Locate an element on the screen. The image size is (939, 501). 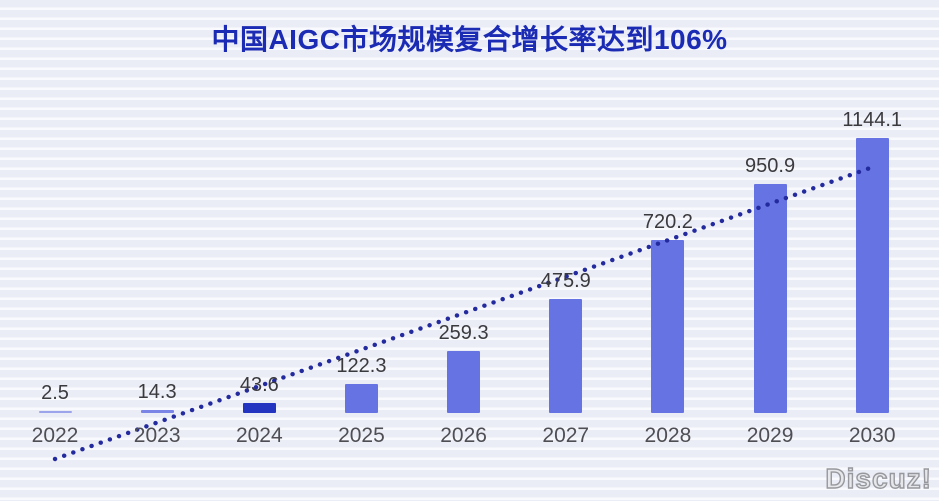
bar-value-label: 1144.1 is located at coordinates (872, 119).